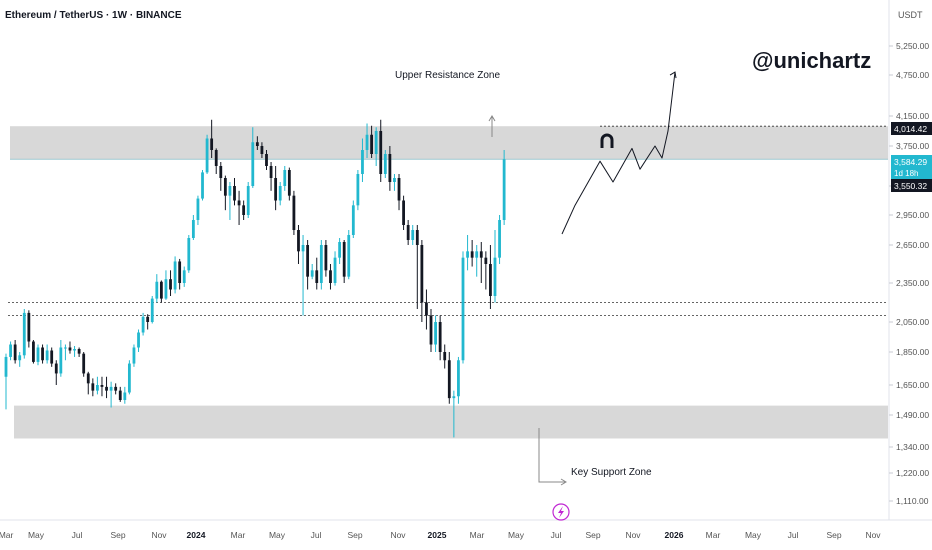  Describe the element at coordinates (911, 157) in the screenshot. I see `price-badges: 4,014.42 3,584.29 1d 18h 3,550.32` at that location.